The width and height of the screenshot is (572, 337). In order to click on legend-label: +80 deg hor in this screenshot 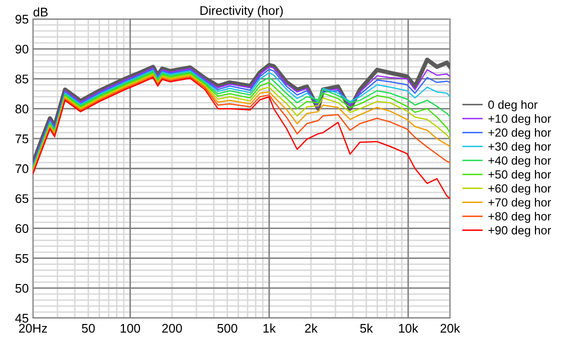, I will do `click(520, 217)`.